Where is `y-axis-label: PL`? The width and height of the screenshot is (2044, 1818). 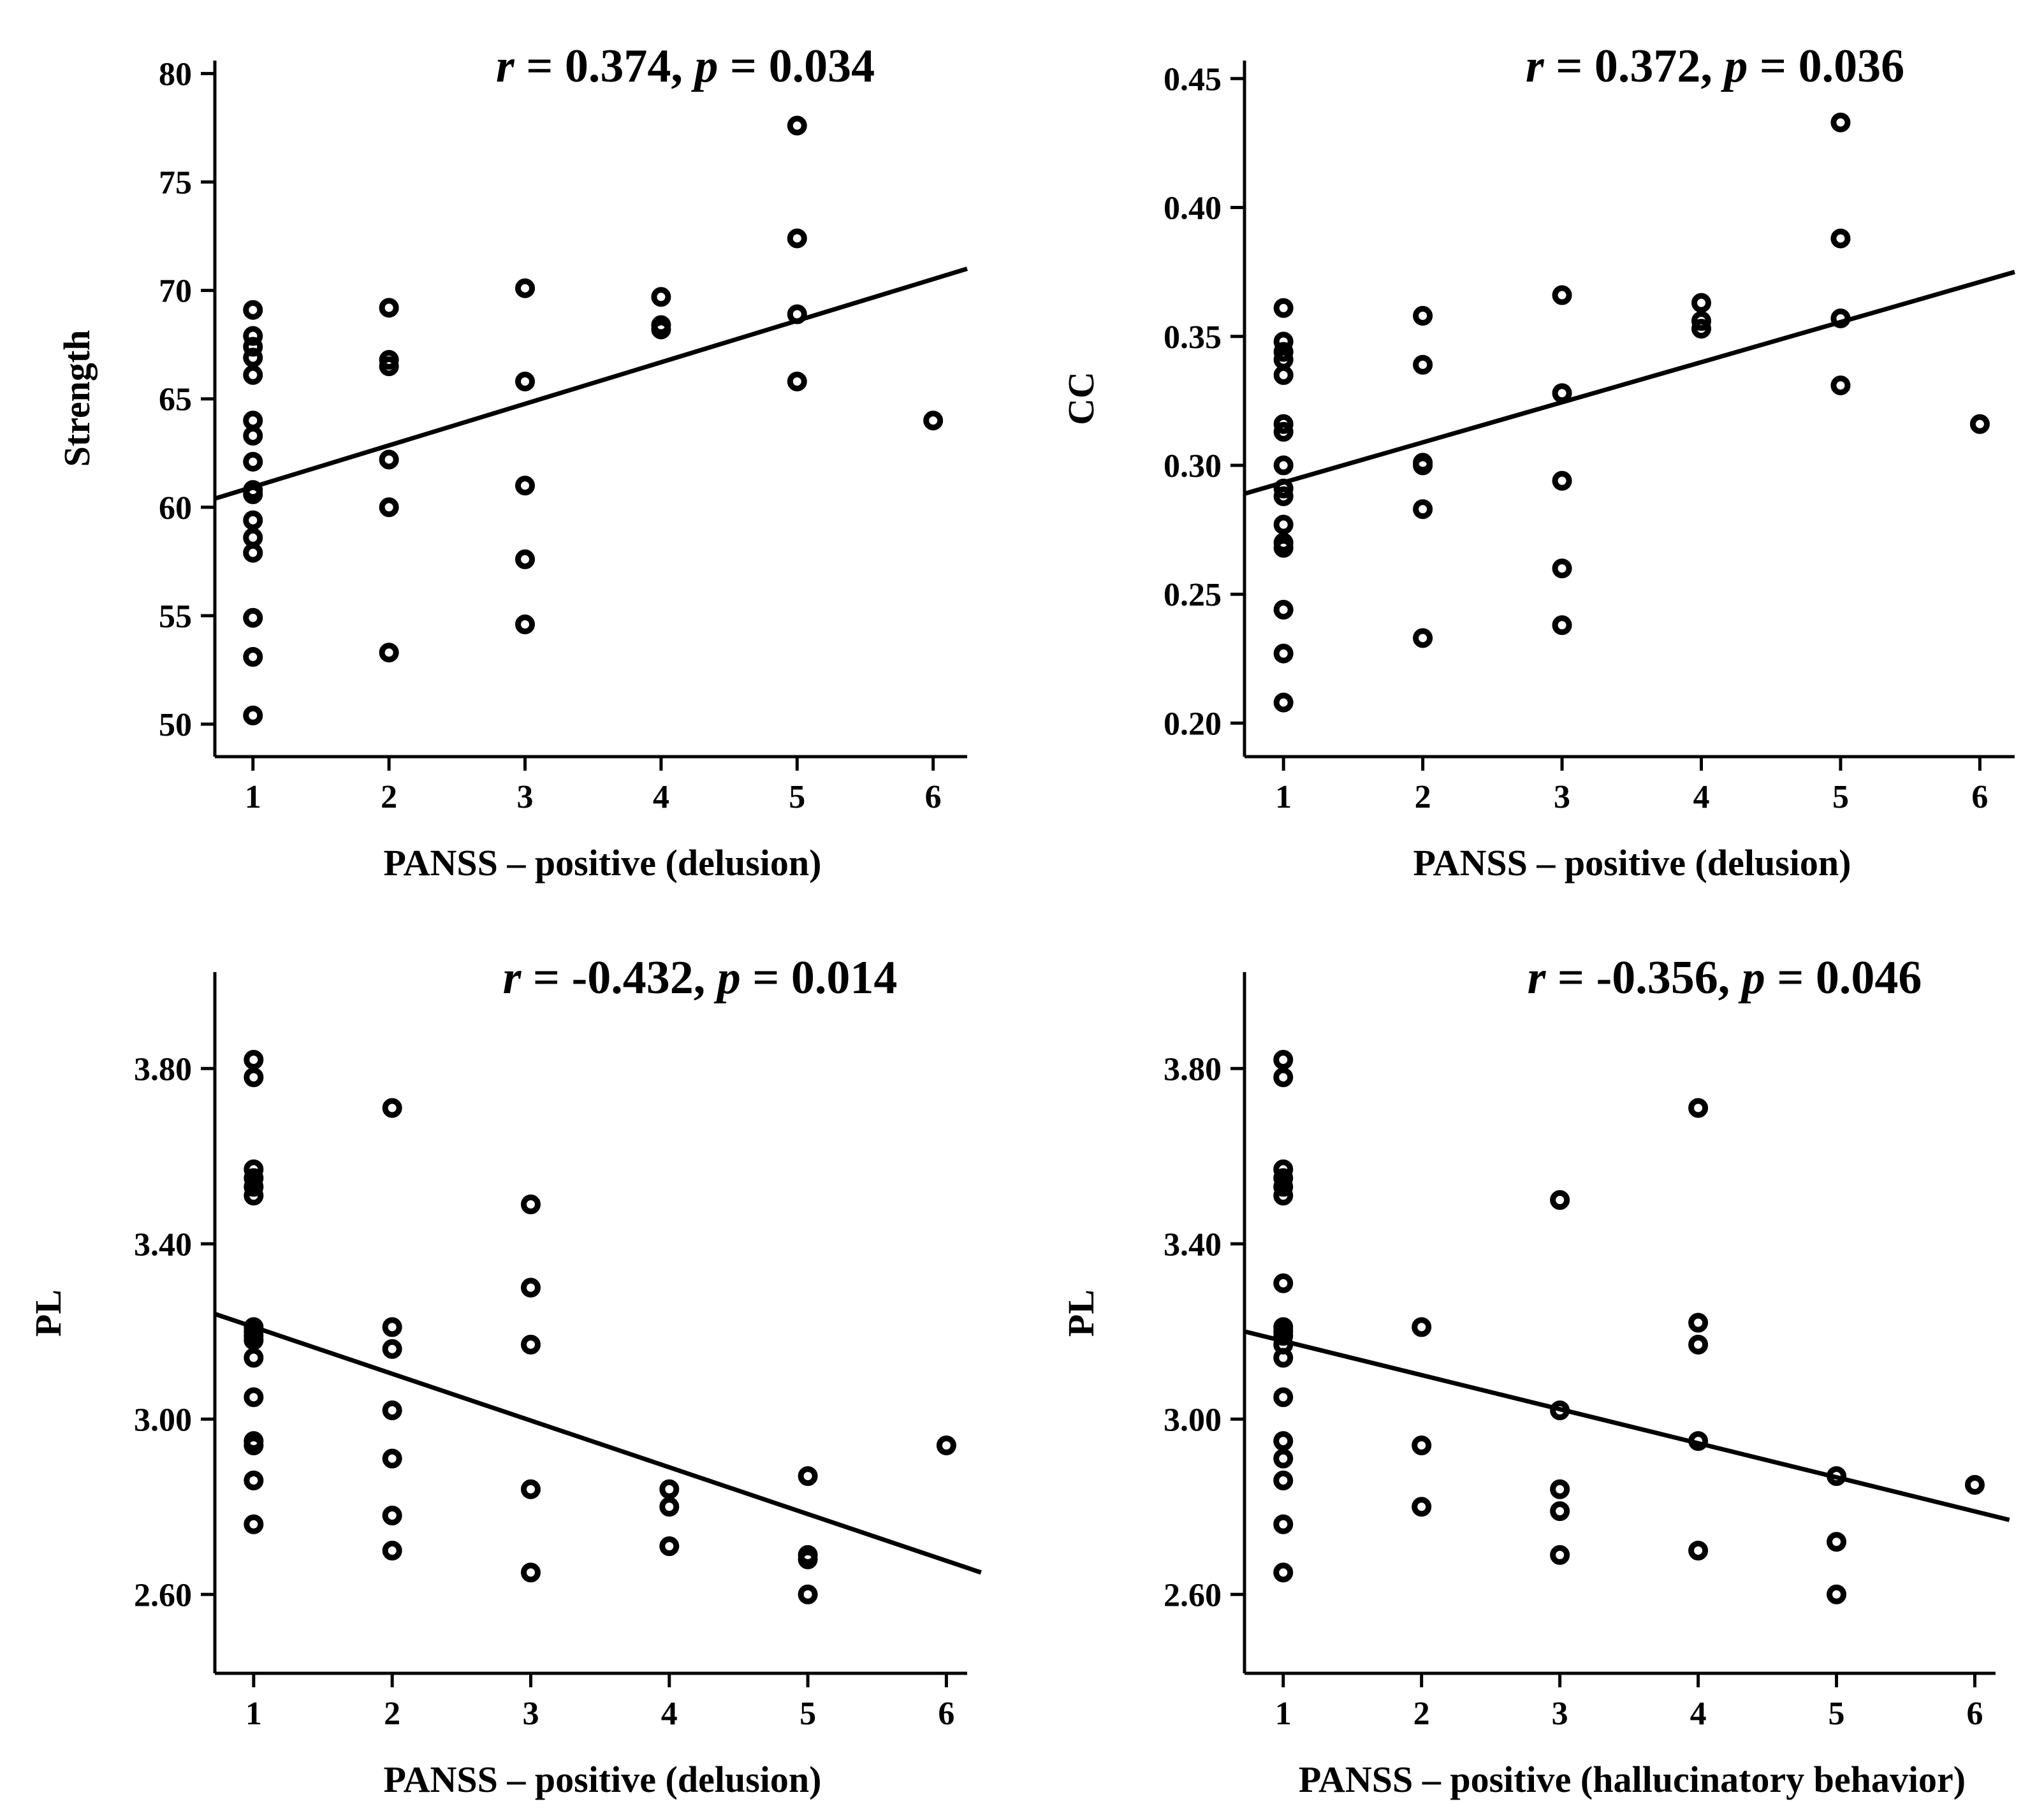
y-axis-label: PL is located at coordinates (48, 1314).